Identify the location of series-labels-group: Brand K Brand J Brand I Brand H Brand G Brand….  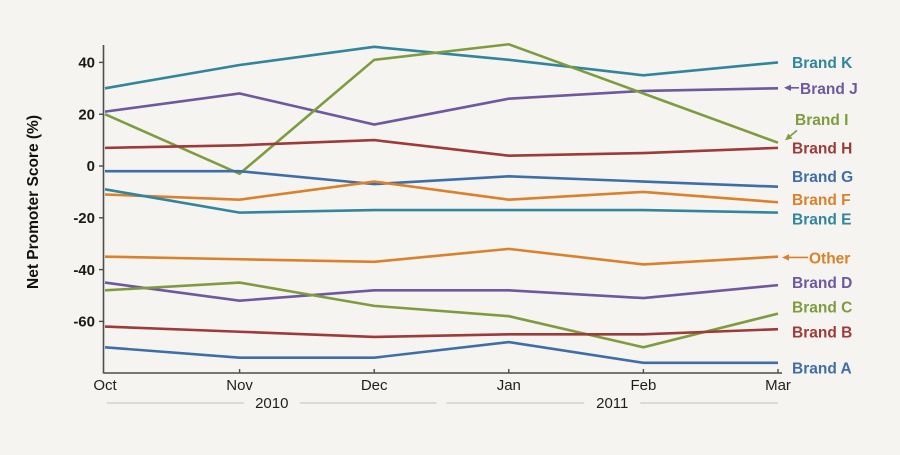
(820, 216).